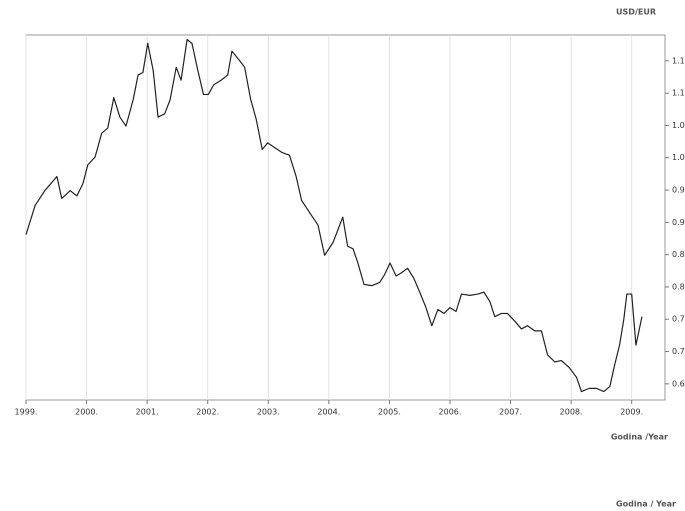  Describe the element at coordinates (328, 412) in the screenshot. I see `x-tick-label: 2004.` at that location.